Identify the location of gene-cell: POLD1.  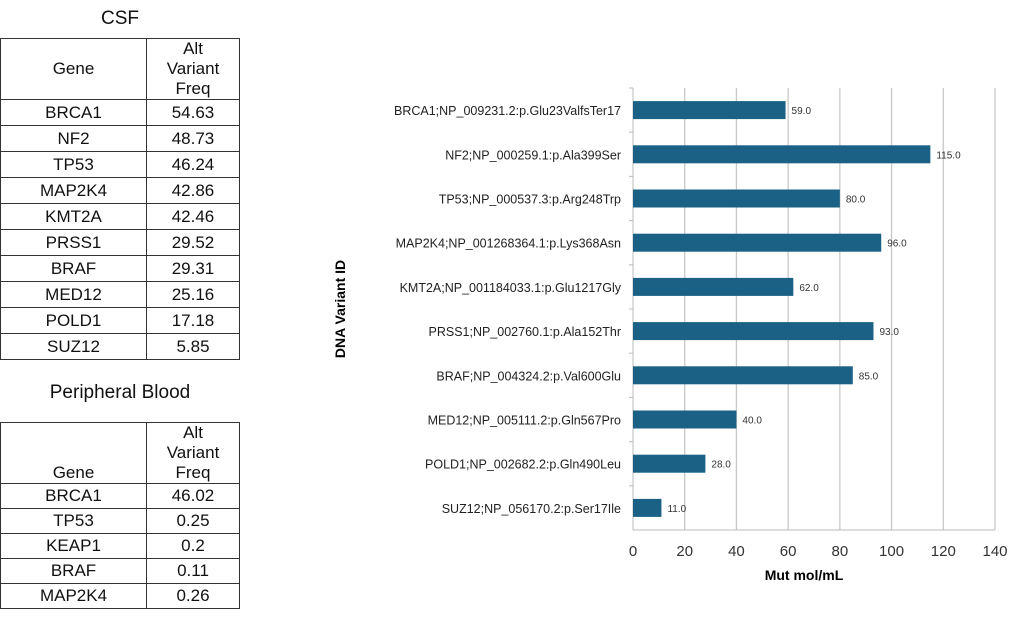
(73, 320).